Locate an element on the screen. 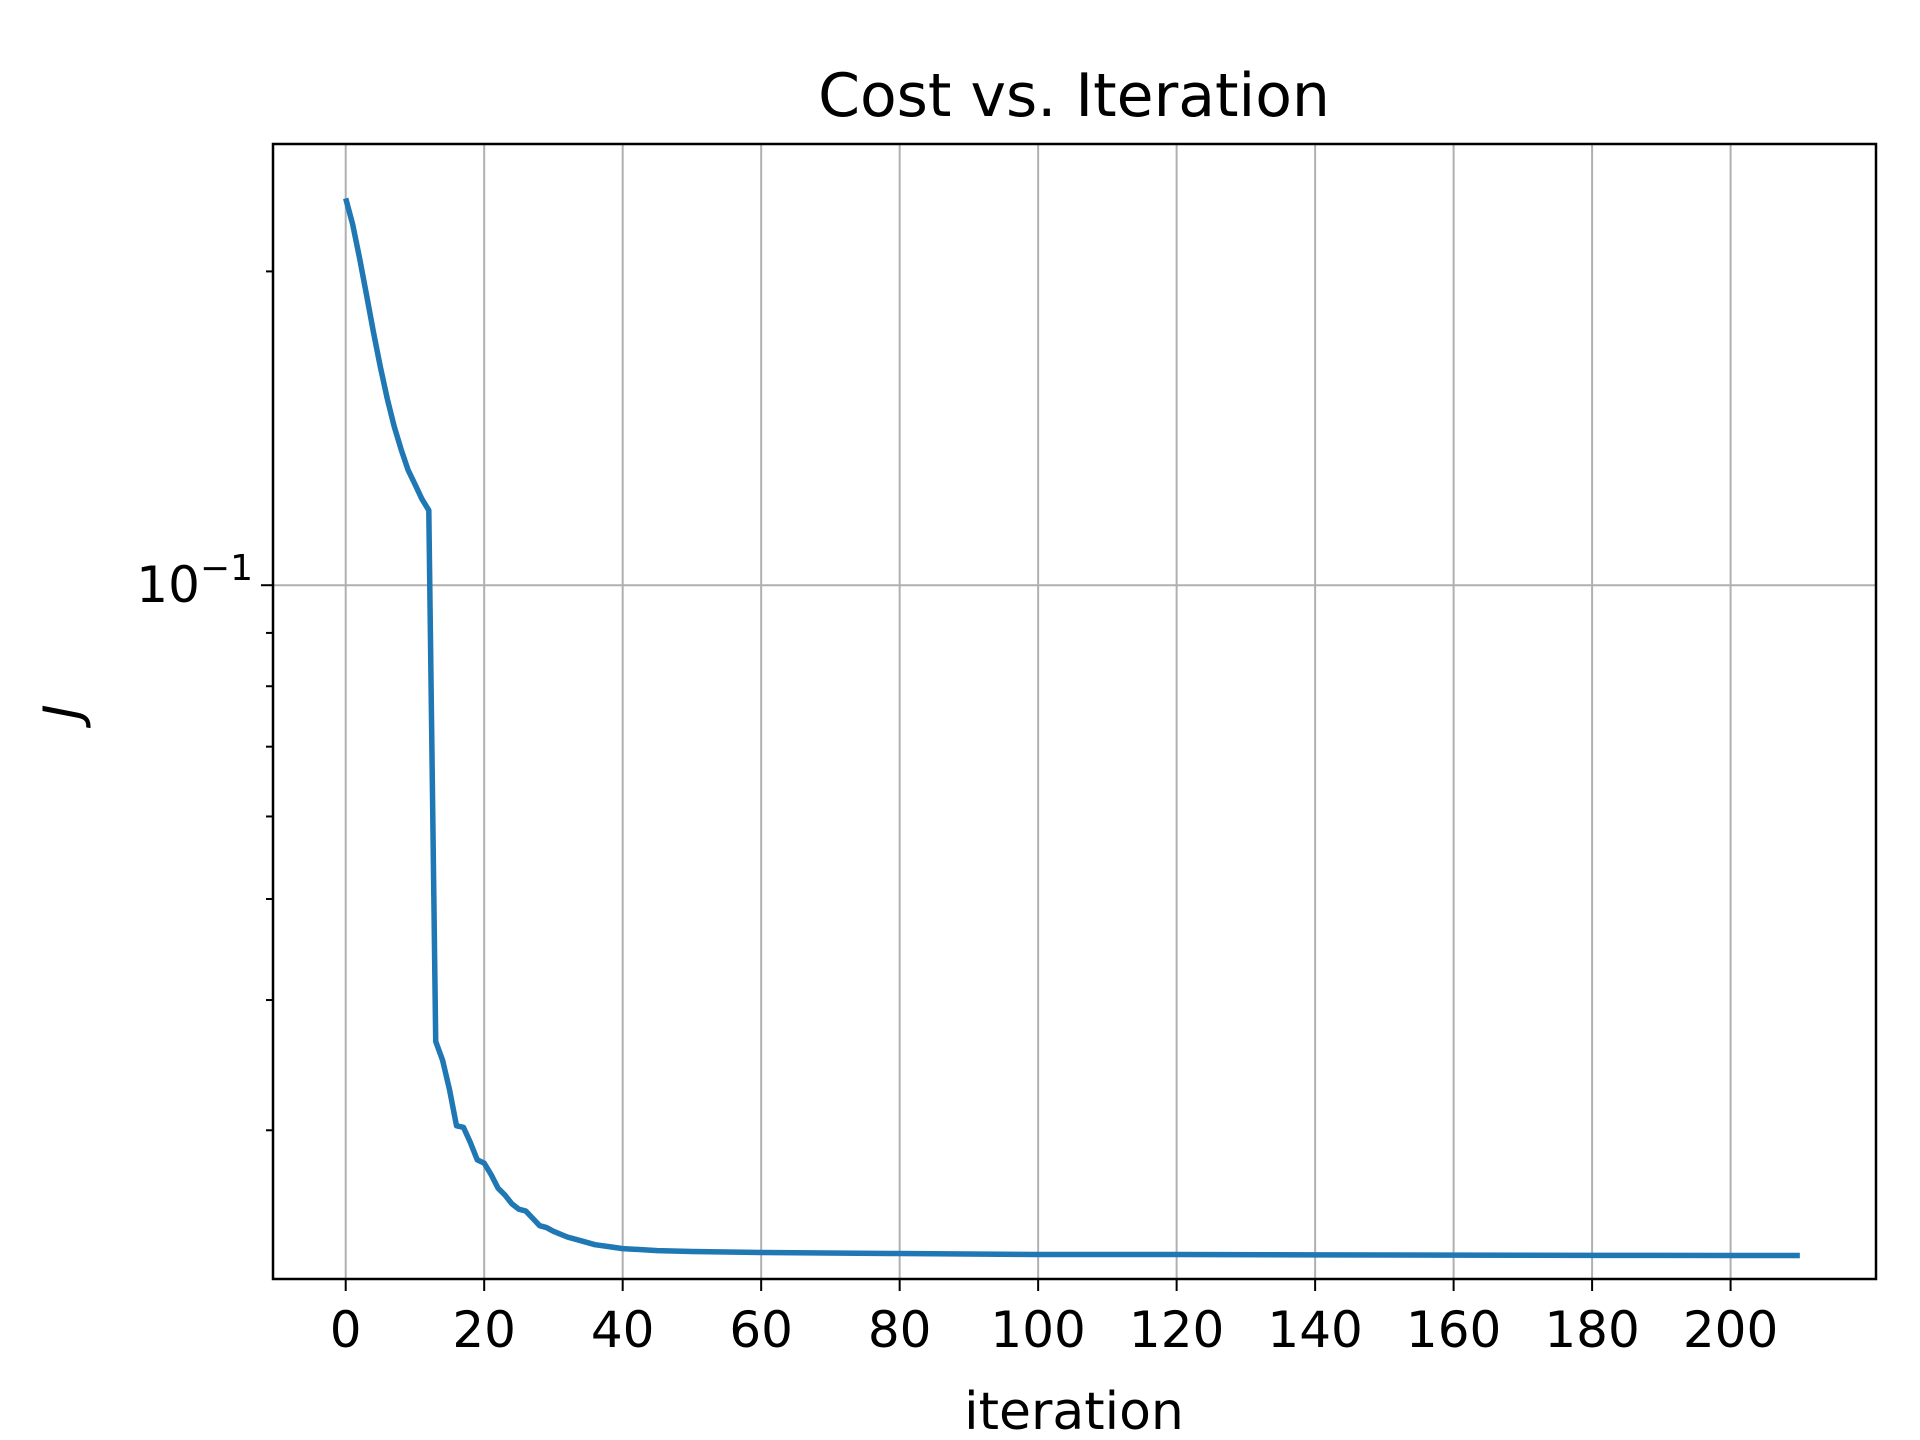 The width and height of the screenshot is (1920, 1440). x-tick-label: 100 is located at coordinates (1037, 1330).